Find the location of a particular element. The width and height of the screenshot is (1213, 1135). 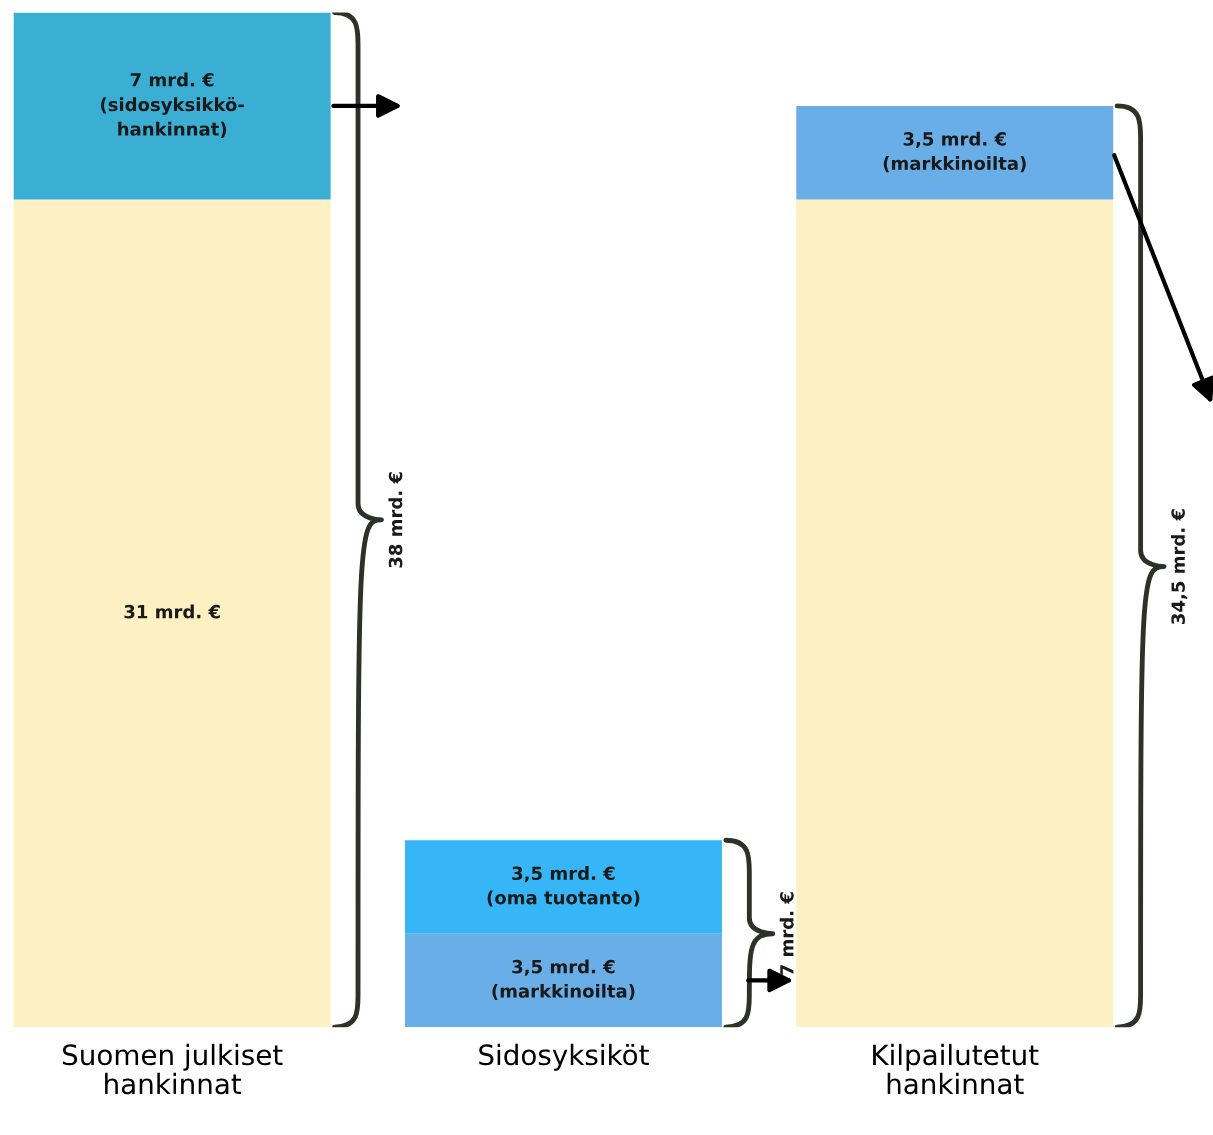

data-label: 7 mrd. € (sidosyksikkö- hankinnat) is located at coordinates (172, 105).